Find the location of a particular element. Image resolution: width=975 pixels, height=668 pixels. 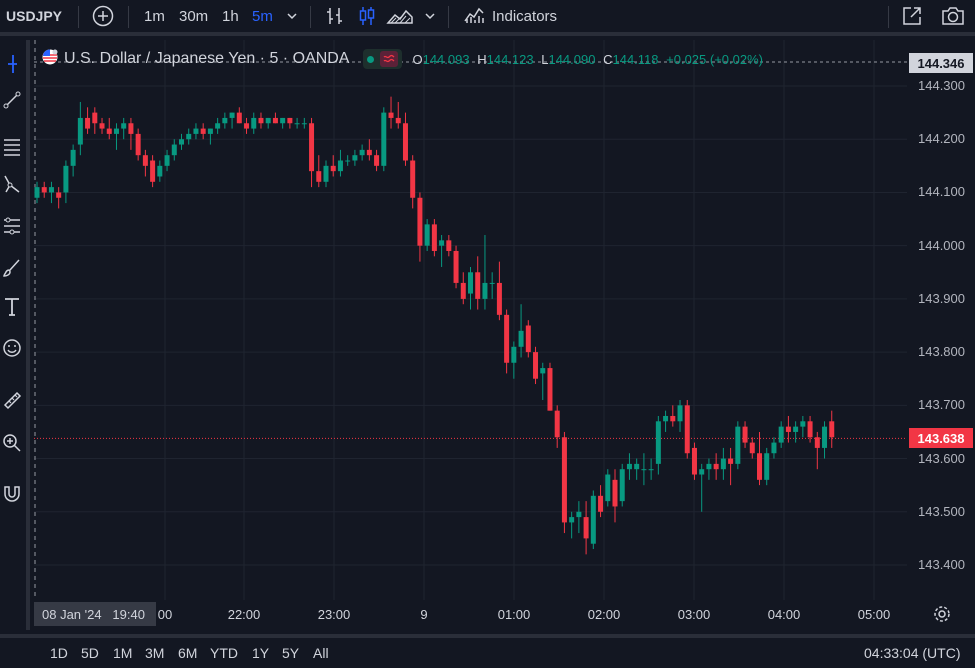

range-6m-button: 6M is located at coordinates (188, 653).